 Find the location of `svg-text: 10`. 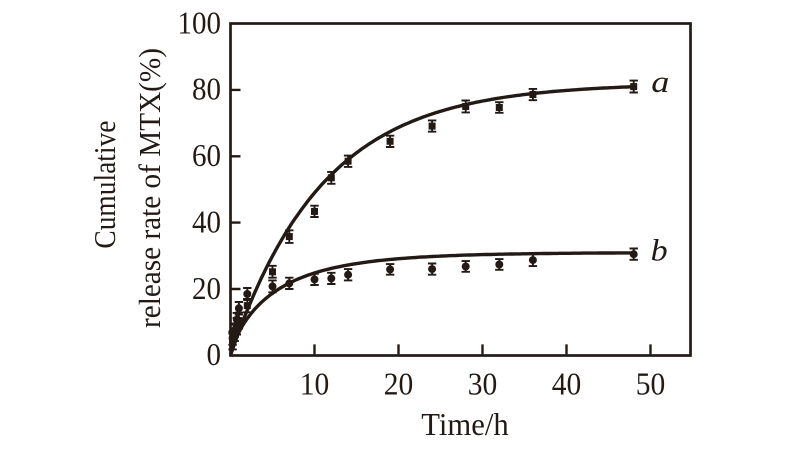

svg-text: 10 is located at coordinates (315, 384).